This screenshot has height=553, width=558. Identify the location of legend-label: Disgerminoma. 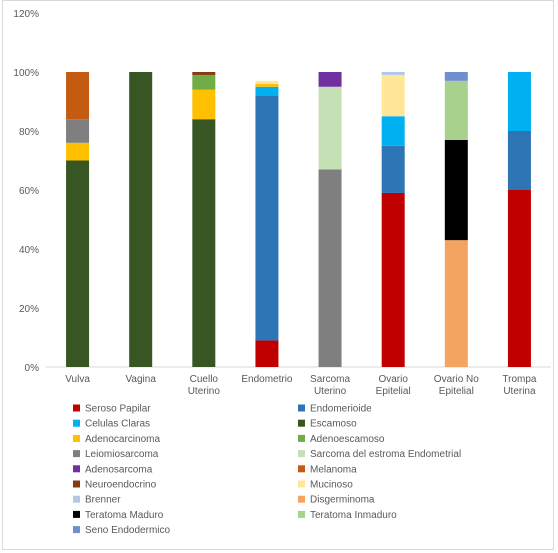
(342, 500).